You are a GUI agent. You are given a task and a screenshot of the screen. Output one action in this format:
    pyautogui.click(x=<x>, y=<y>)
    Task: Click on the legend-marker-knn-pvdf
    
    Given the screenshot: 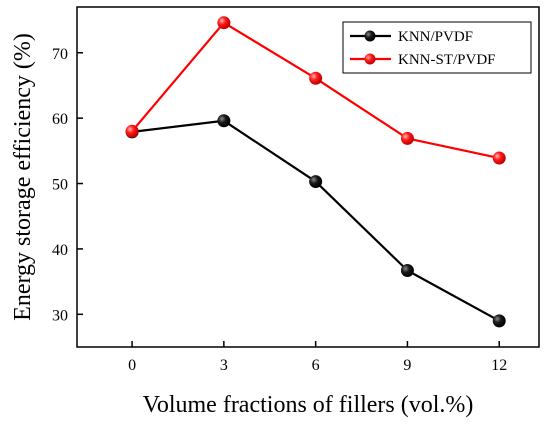 What is the action you would take?
    pyautogui.click(x=370, y=36)
    